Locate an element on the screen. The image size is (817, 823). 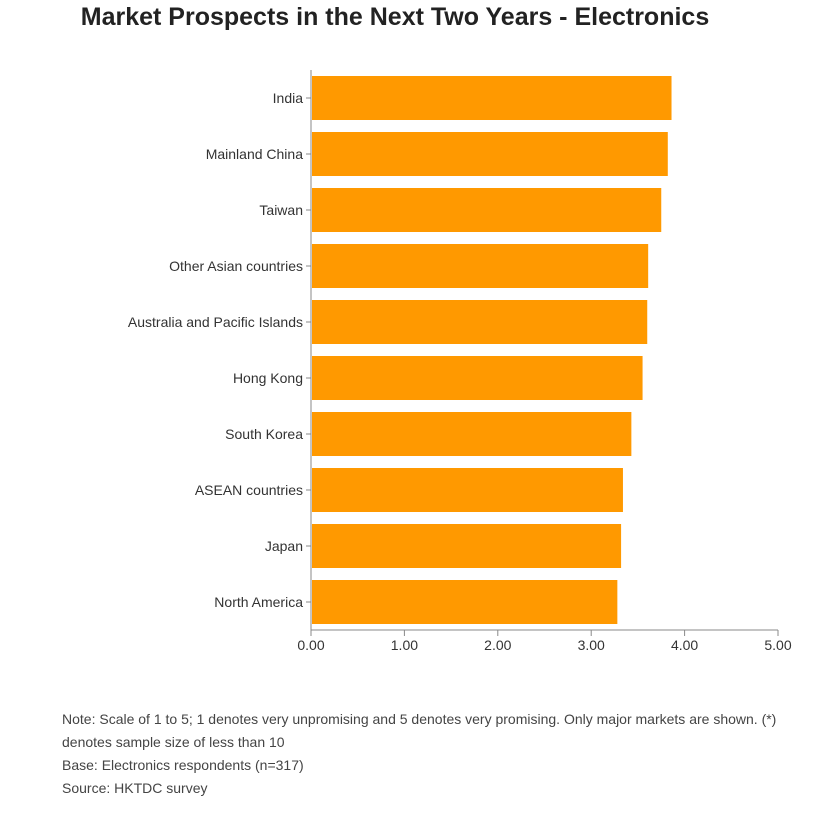
x-tick-label: 3.00 is located at coordinates (591, 645).